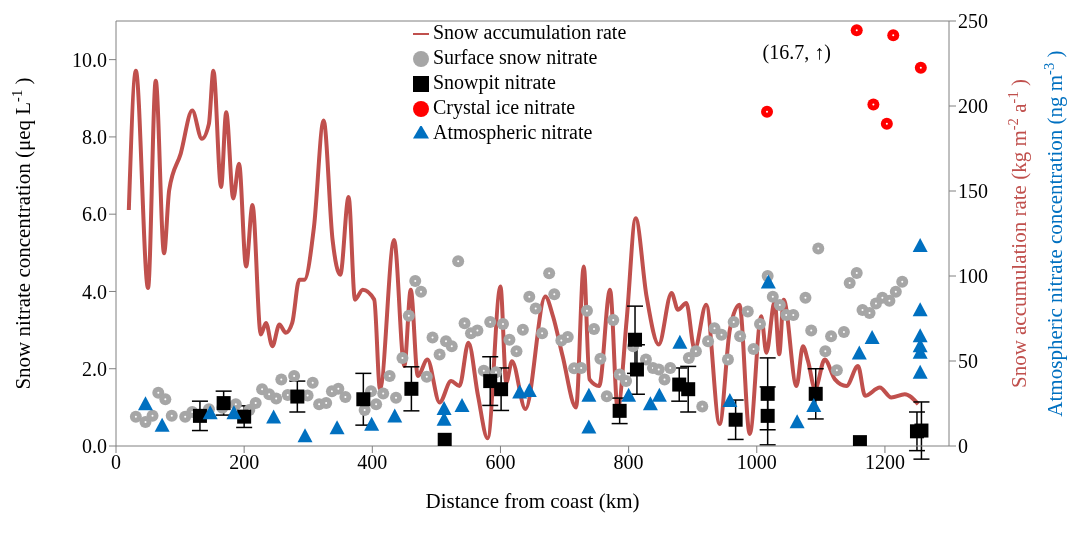 The height and width of the screenshot is (534, 1084). What do you see at coordinates (244, 462) in the screenshot?
I see `x-tick-label: 200` at bounding box center [244, 462].